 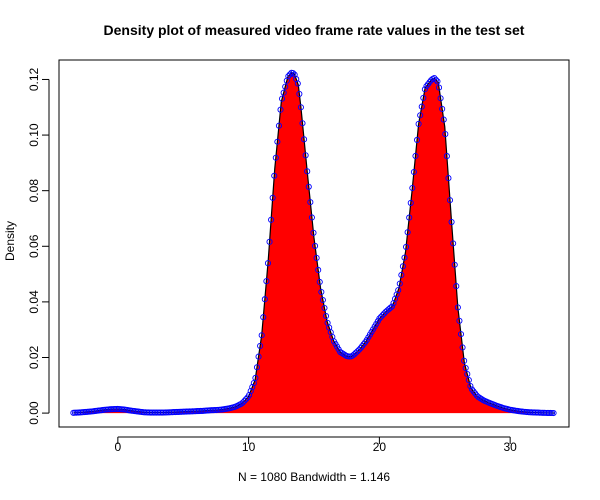 I want to click on y-tick-label-4: 0.08, so click(x=34, y=191).